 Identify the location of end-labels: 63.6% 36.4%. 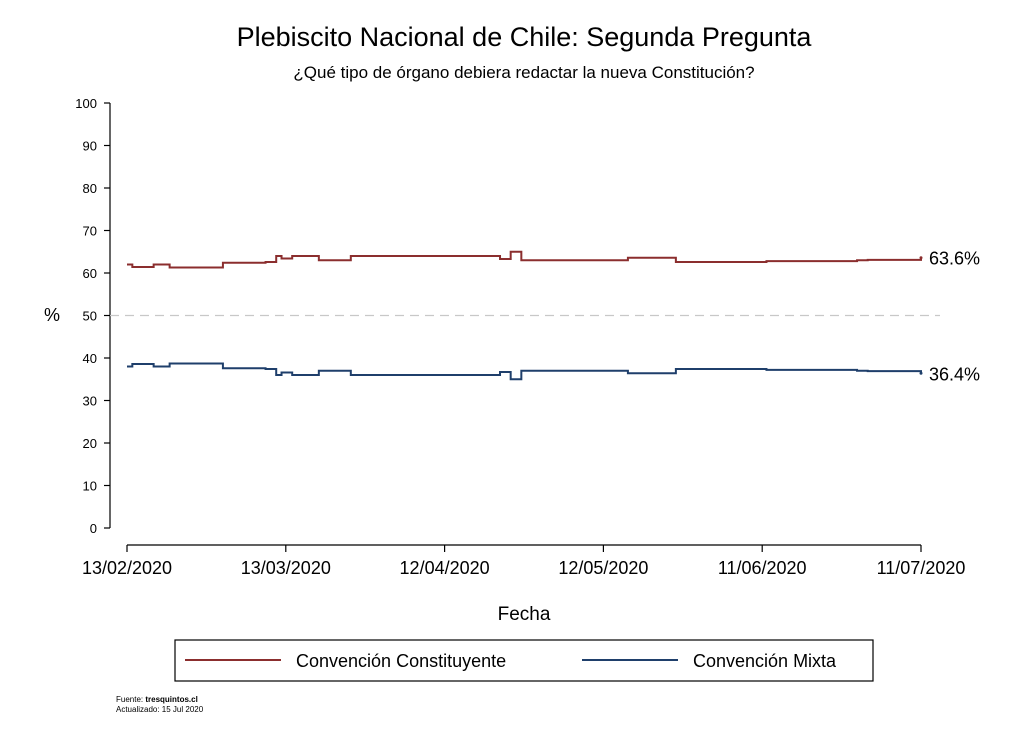
(954, 317).